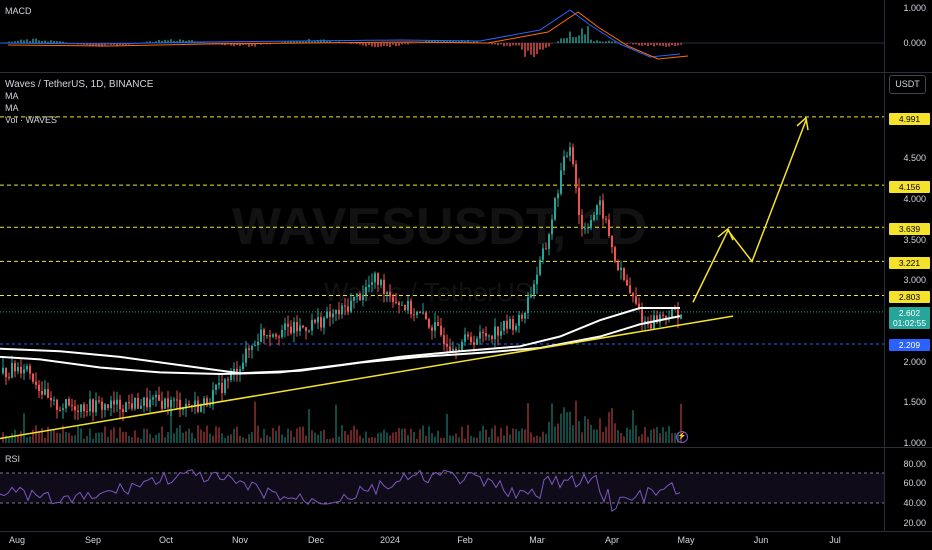 Image resolution: width=932 pixels, height=550 pixels. What do you see at coordinates (914, 199) in the screenshot?
I see `price-tick: 4.000` at bounding box center [914, 199].